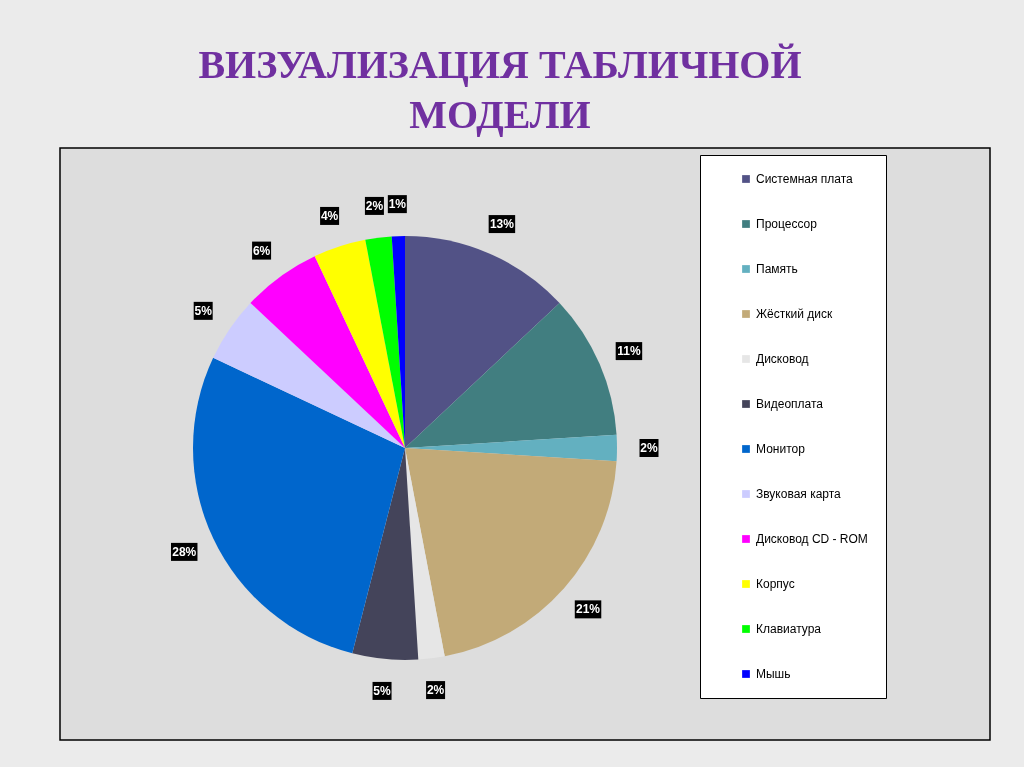 The height and width of the screenshot is (767, 1024). Describe the element at coordinates (588, 609) in the screenshot. I see `data-label: 21%` at that location.